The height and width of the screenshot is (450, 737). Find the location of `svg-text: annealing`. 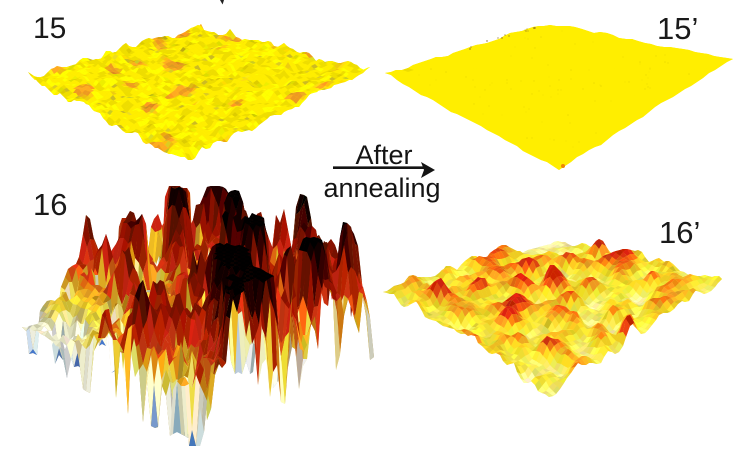

svg-text: annealing is located at coordinates (381, 188).